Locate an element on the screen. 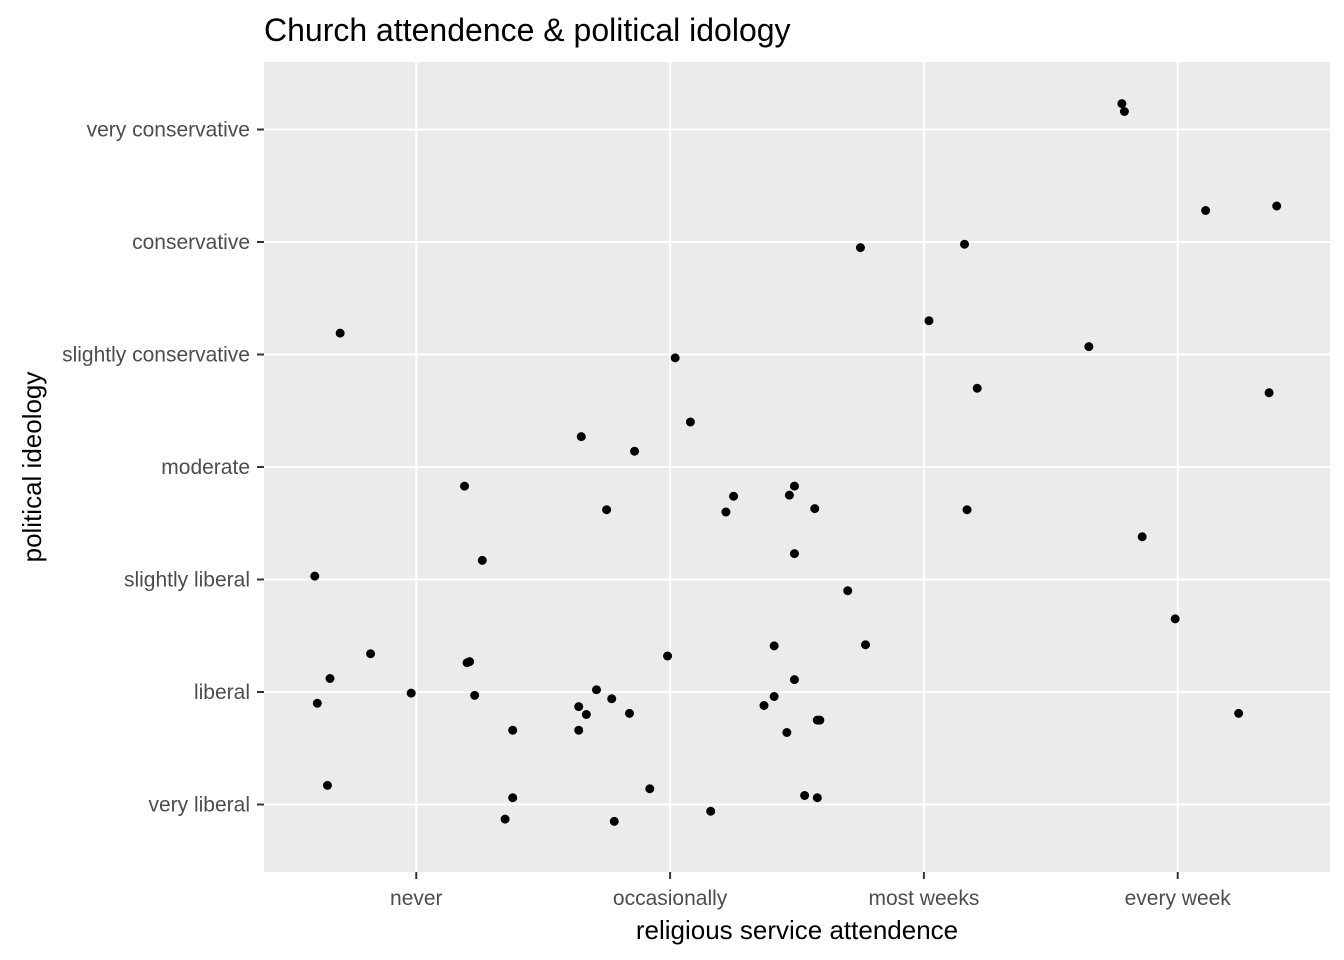 This screenshot has width=1344, height=960. x-tick-label: occasionally is located at coordinates (670, 898).